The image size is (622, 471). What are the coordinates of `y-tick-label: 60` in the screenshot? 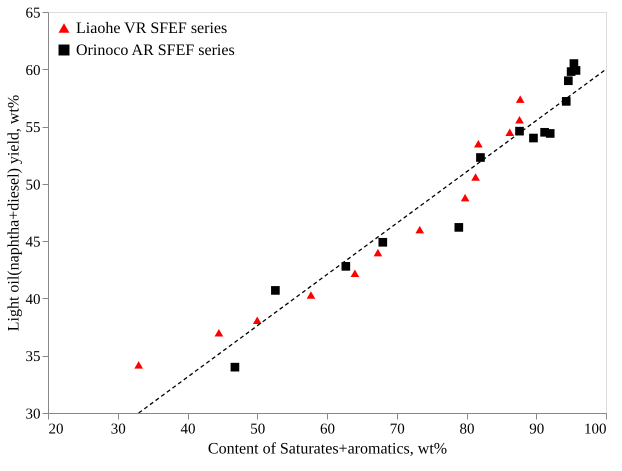 It's located at (33, 70).